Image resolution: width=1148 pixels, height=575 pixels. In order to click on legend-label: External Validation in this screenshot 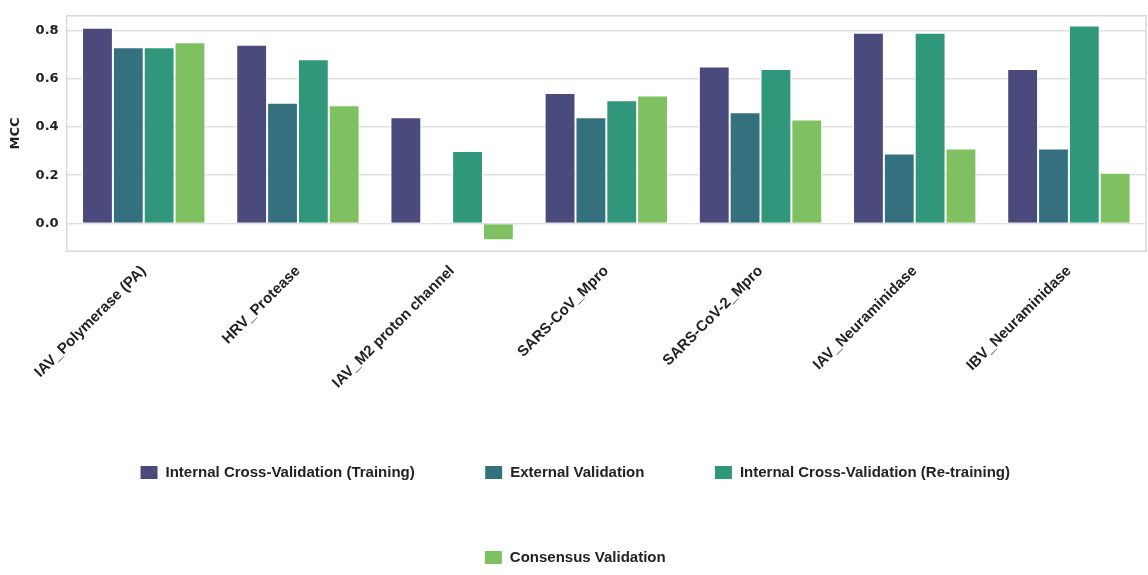, I will do `click(577, 471)`.